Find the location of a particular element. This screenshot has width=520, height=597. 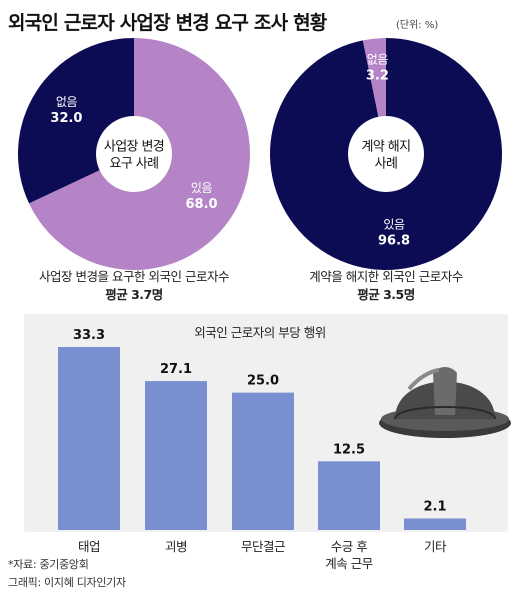

pie-slice-label: 없음 3.2 is located at coordinates (377, 67).